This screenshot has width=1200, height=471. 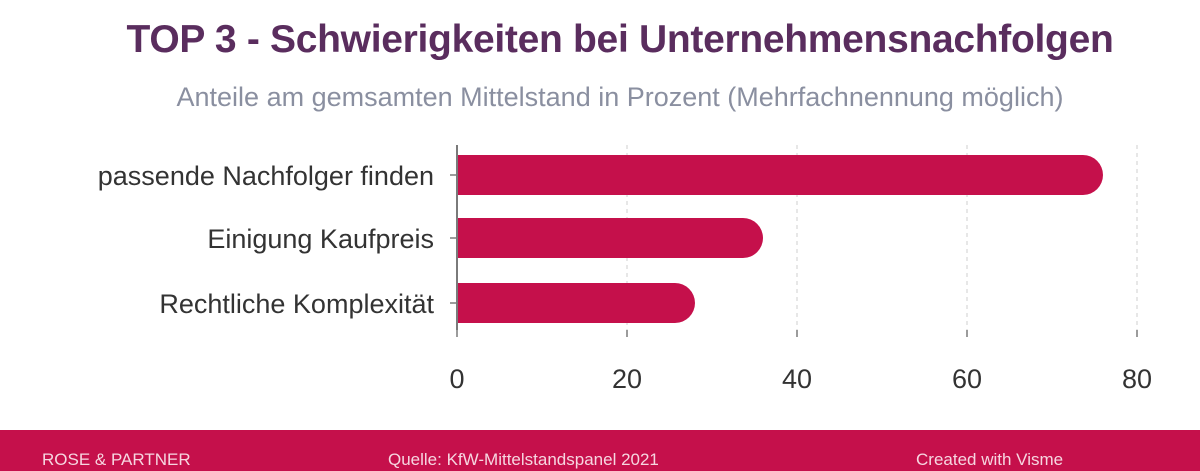 What do you see at coordinates (1137, 379) in the screenshot?
I see `x-tick-label: 80` at bounding box center [1137, 379].